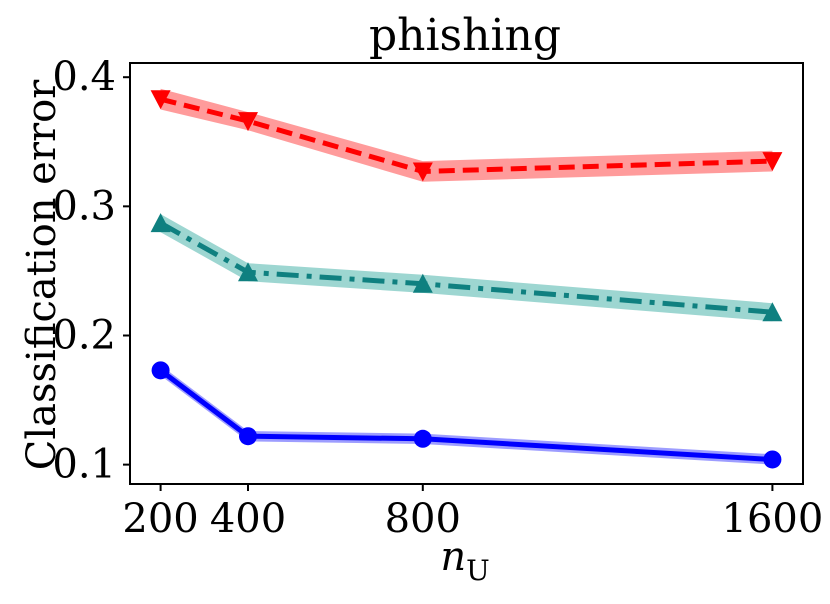 This screenshot has width=830, height=604. Describe the element at coordinates (465, 35) in the screenshot. I see `chart-title: phishing` at that location.